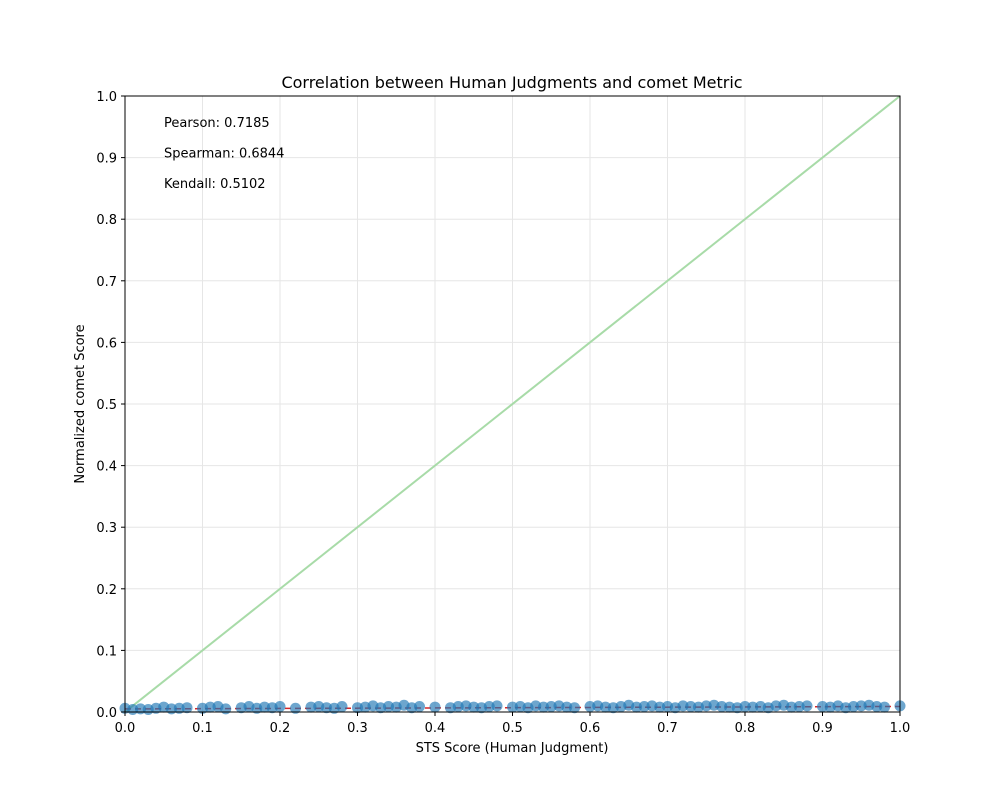 Image resolution: width=1000 pixels, height=800 pixels. Describe the element at coordinates (745, 728) in the screenshot. I see `x-tick-label: 0.8` at that location.